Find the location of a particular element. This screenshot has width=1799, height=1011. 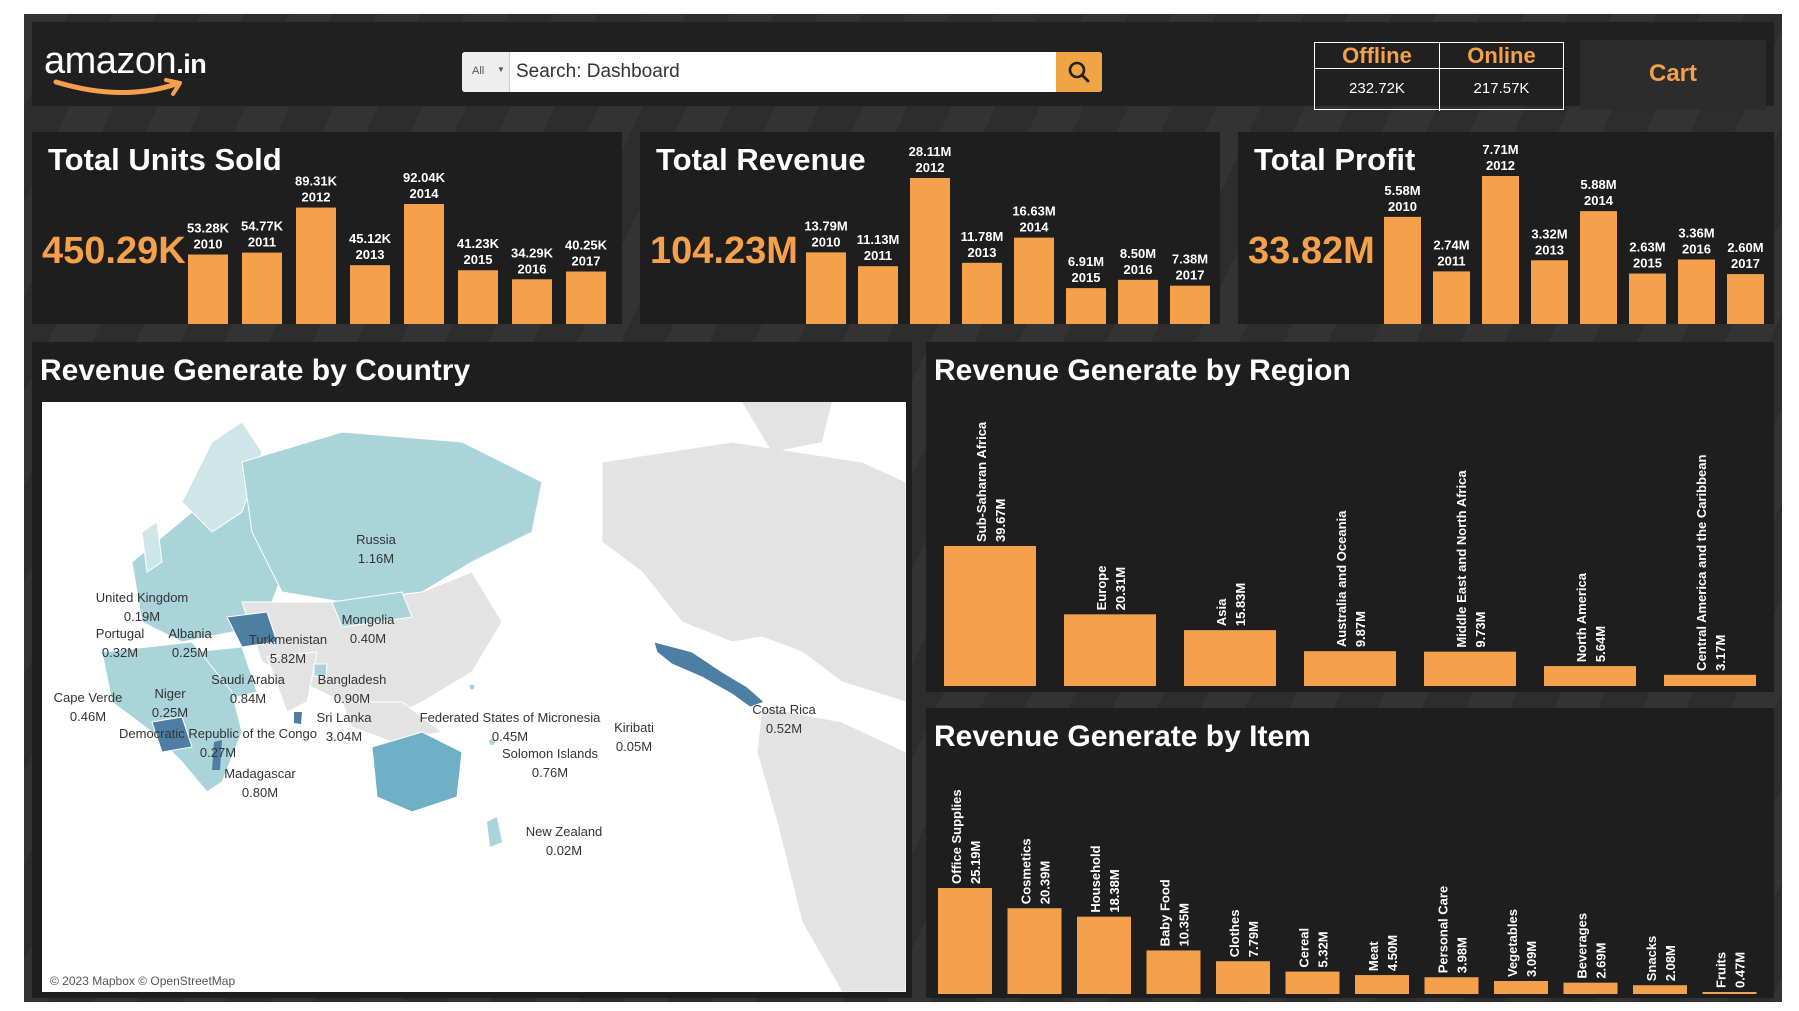

solomon-islands-marker is located at coordinates (492, 742).